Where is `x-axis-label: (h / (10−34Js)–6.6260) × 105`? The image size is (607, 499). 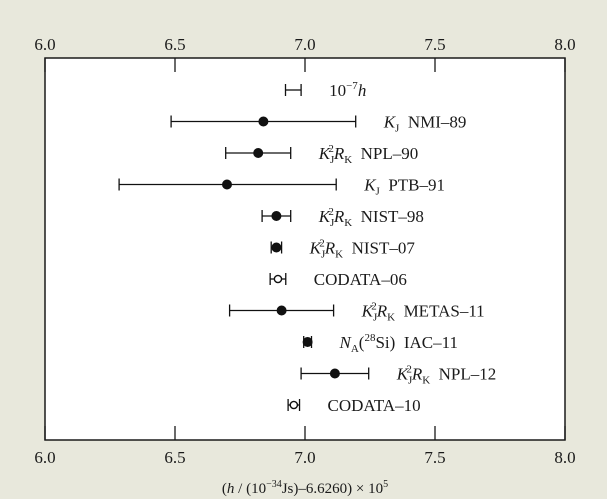 x-axis-label: (h / (10−34Js)–6.6260) × 105 is located at coordinates (305, 488).